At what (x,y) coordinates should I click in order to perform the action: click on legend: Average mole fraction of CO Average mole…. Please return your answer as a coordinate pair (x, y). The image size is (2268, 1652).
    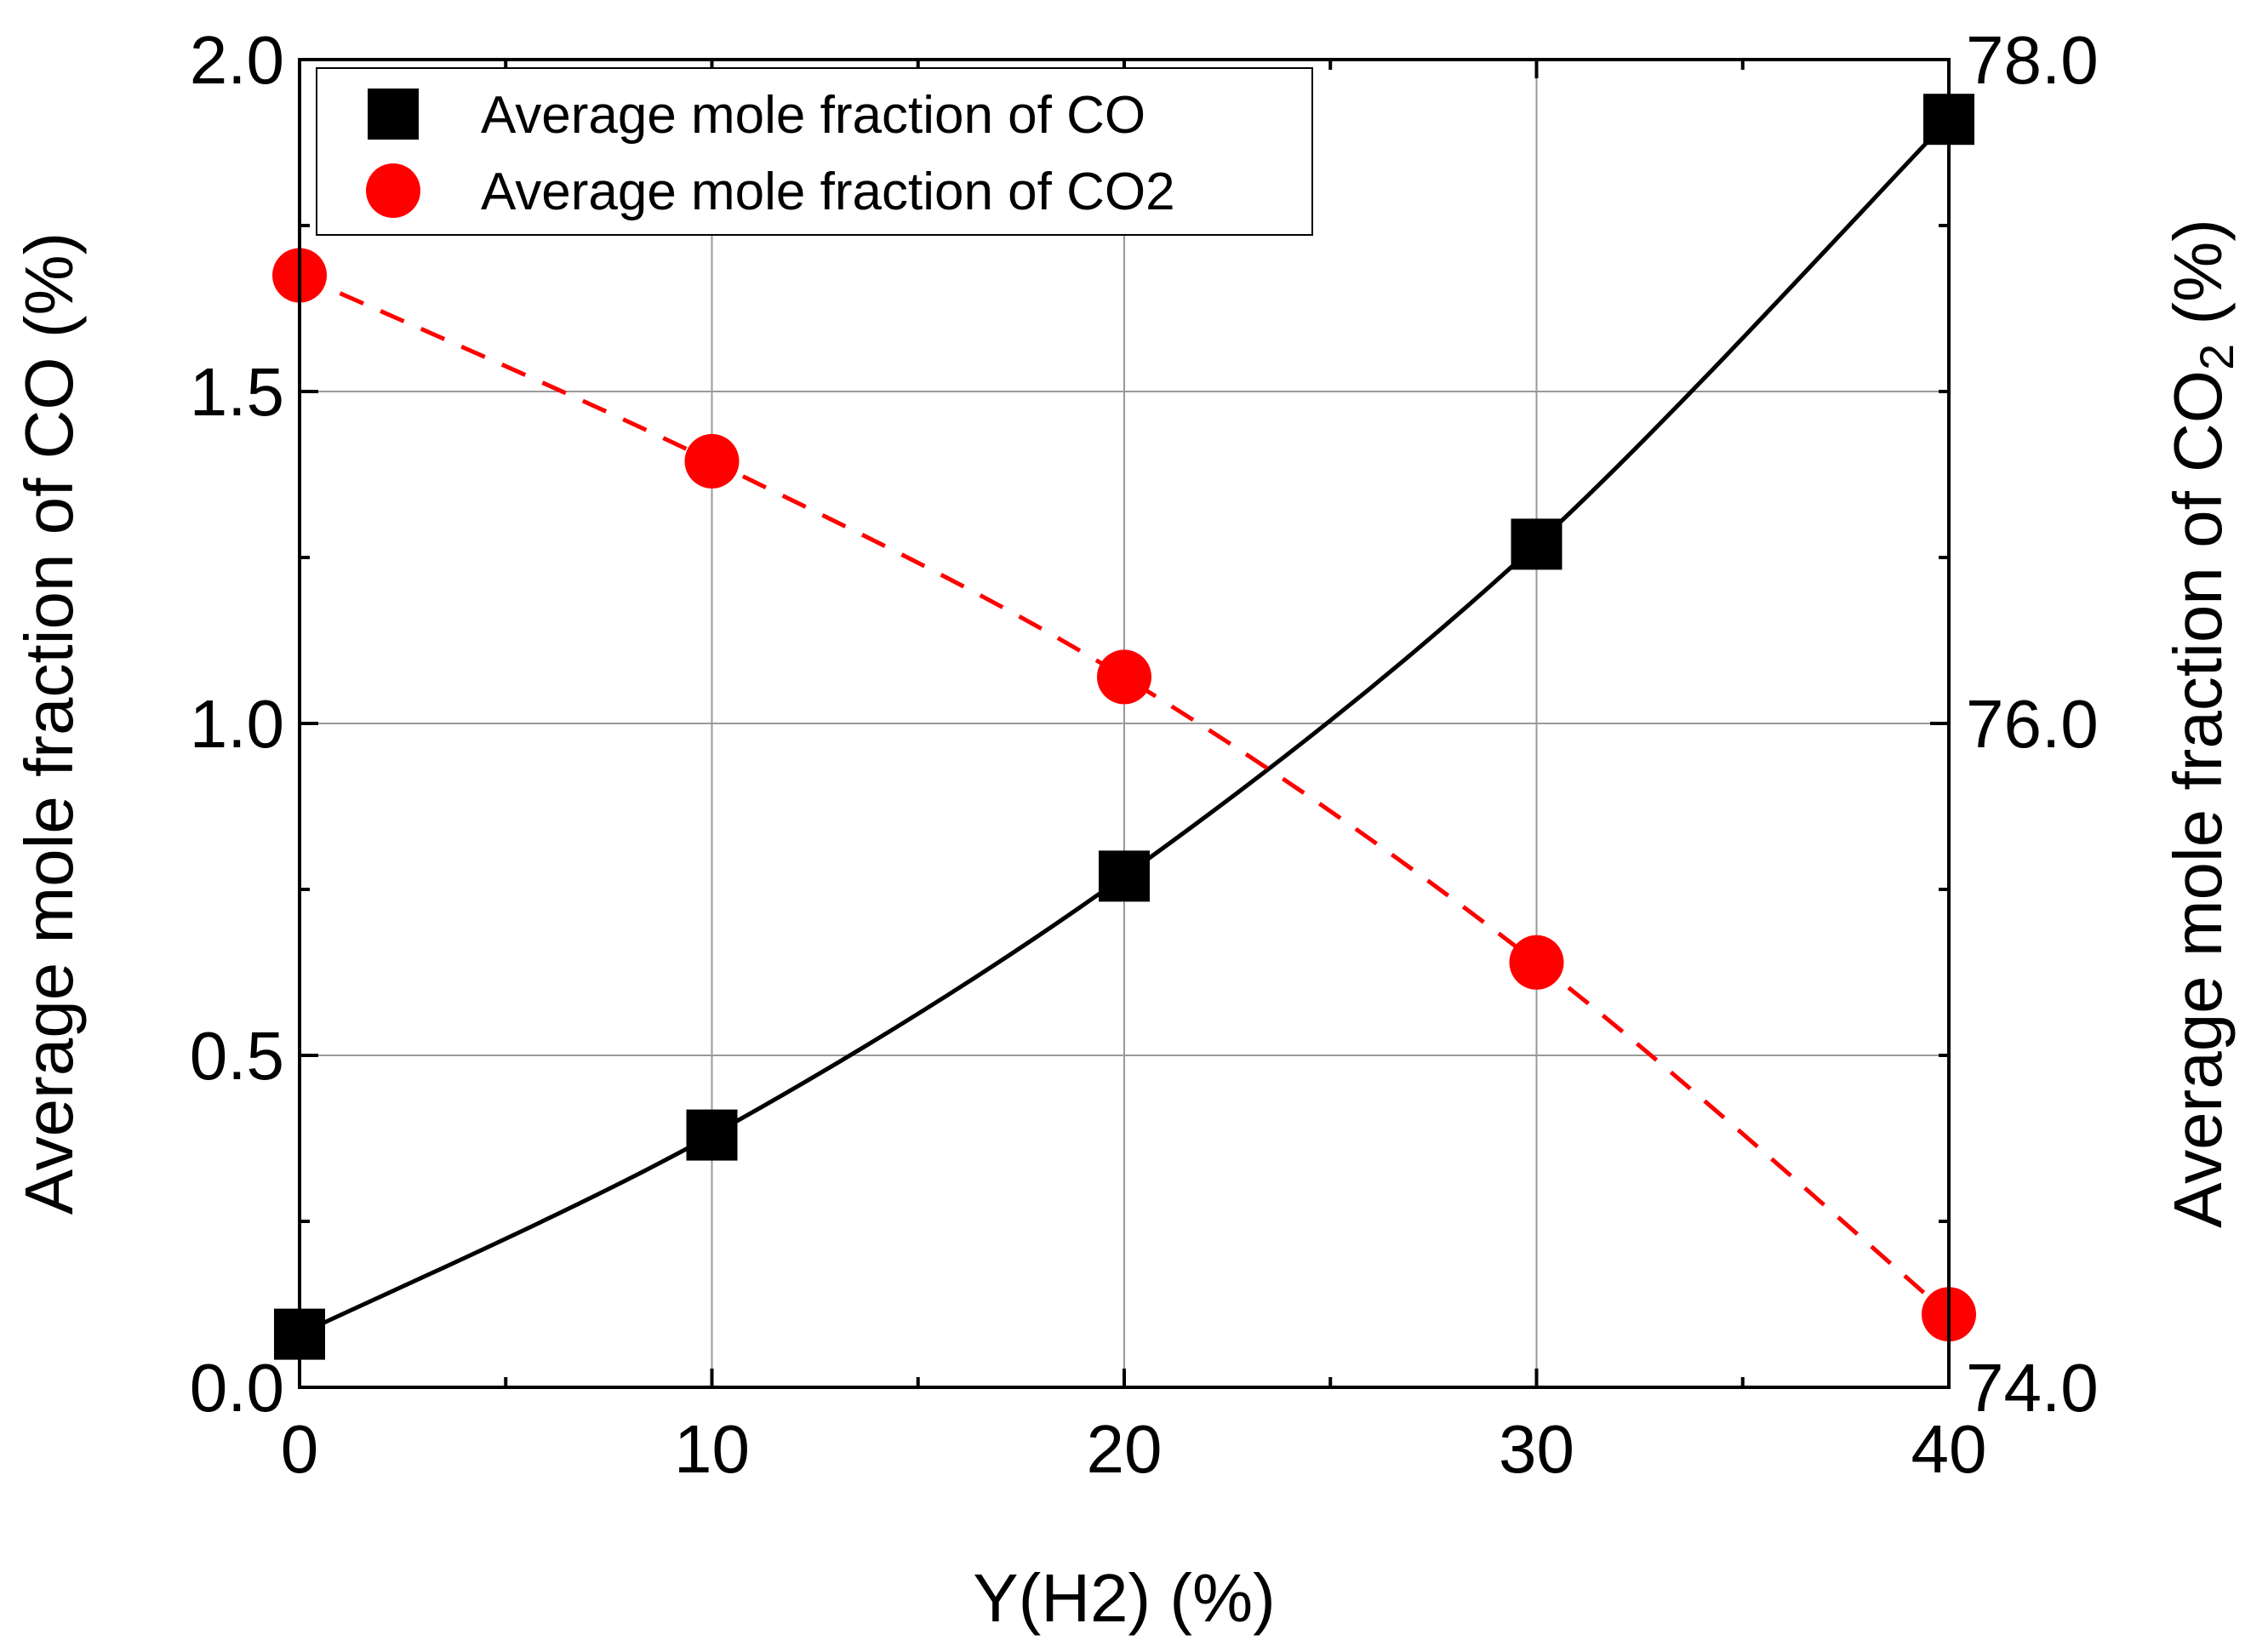
    Looking at the image, I should click on (814, 152).